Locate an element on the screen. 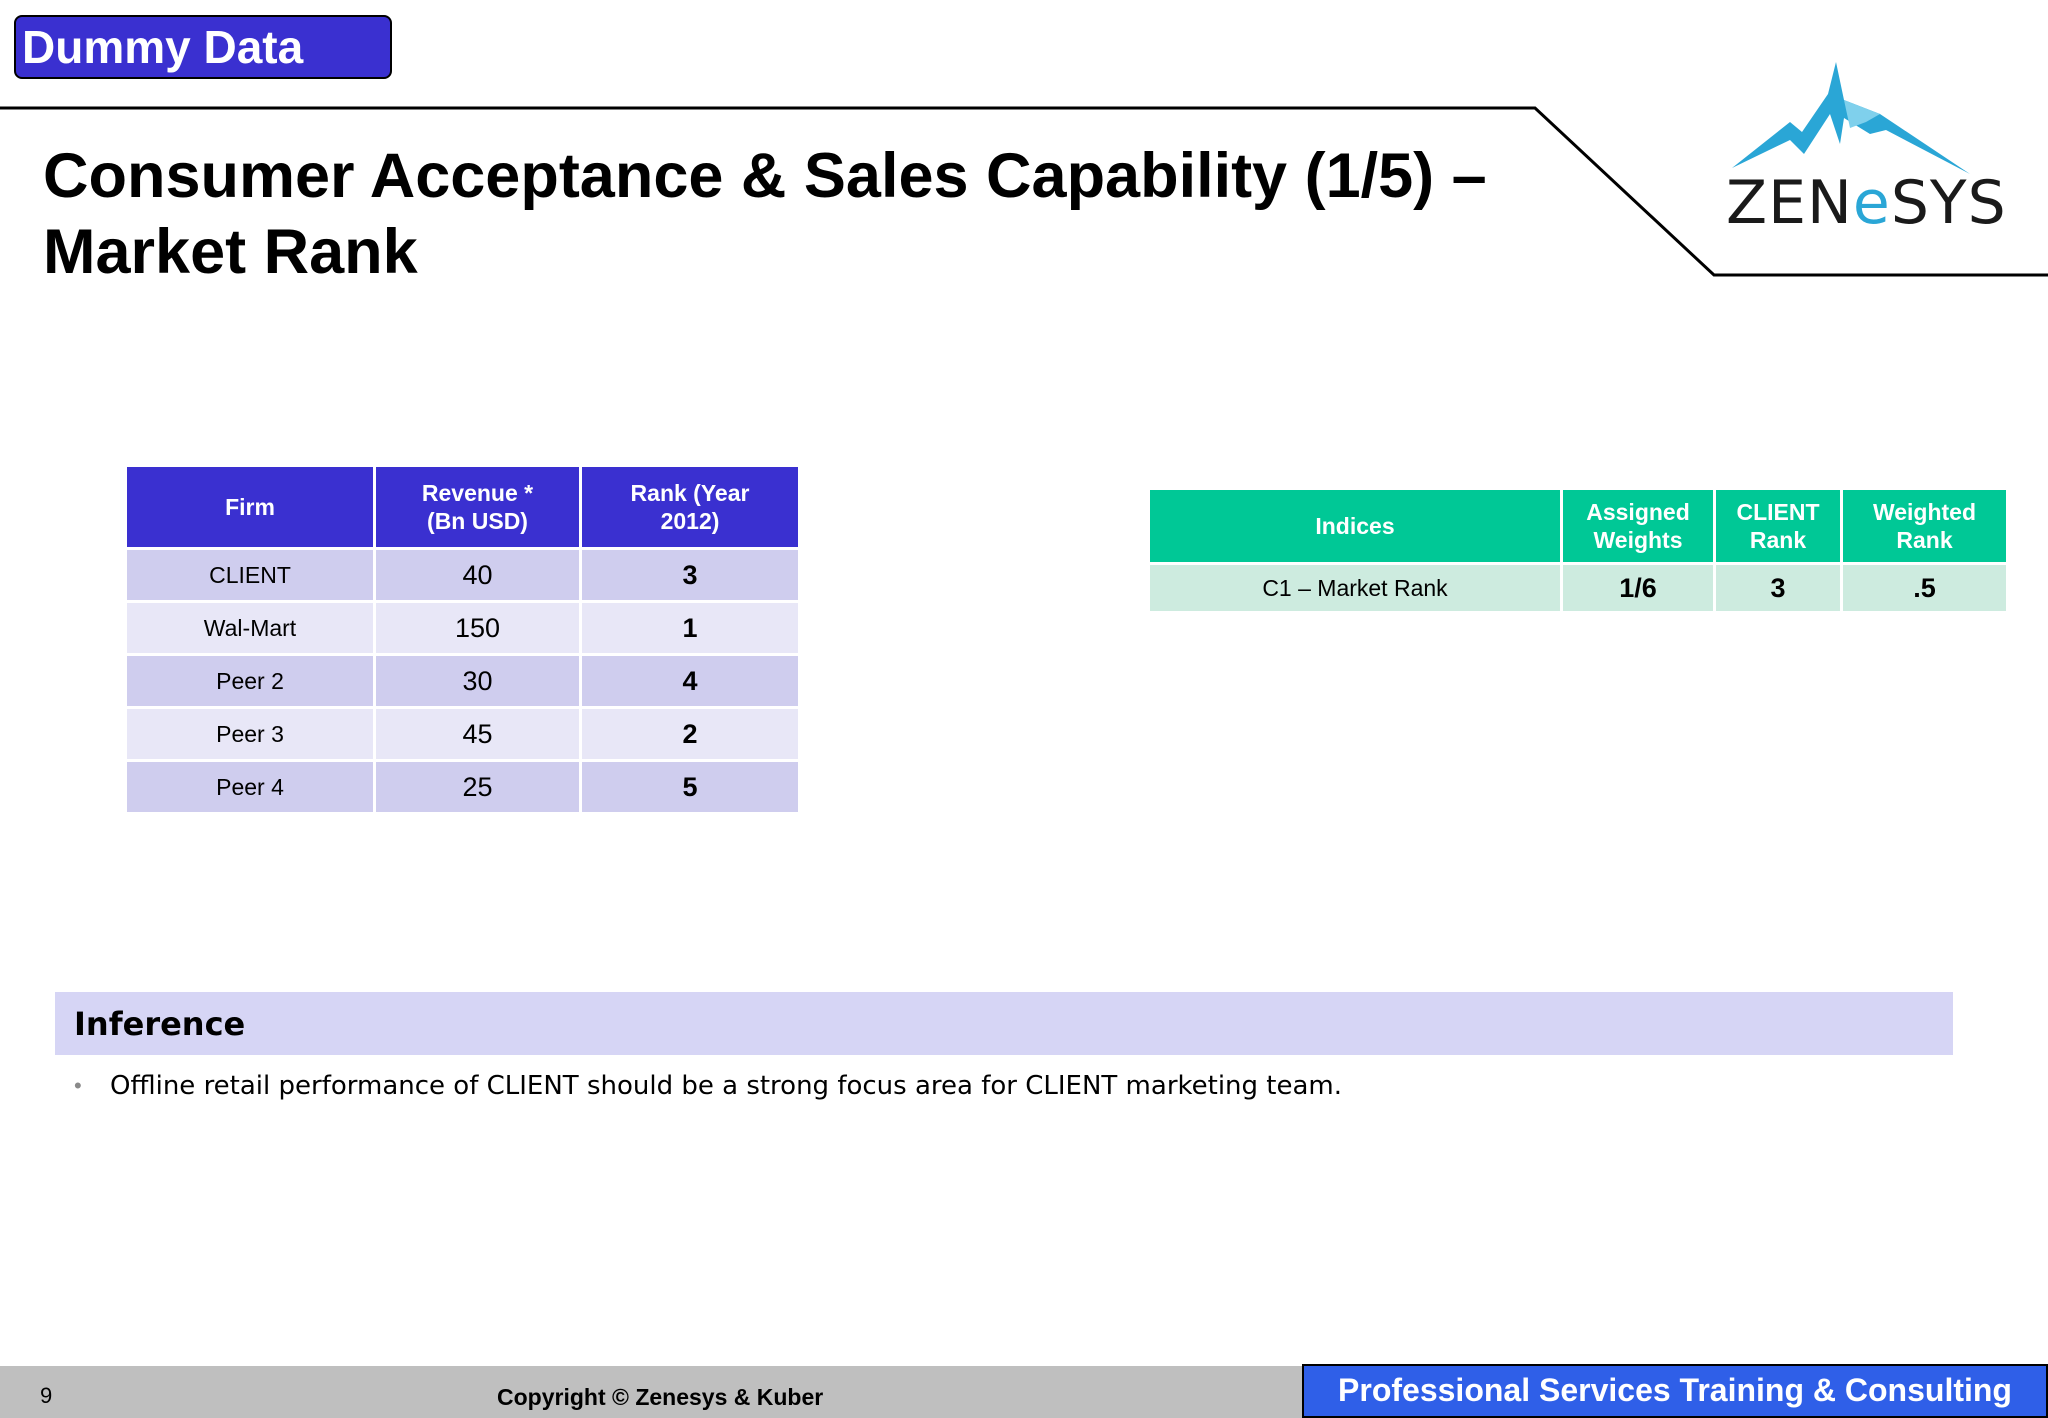  header-rank-label: Rank (Year 2012) is located at coordinates (690, 507).